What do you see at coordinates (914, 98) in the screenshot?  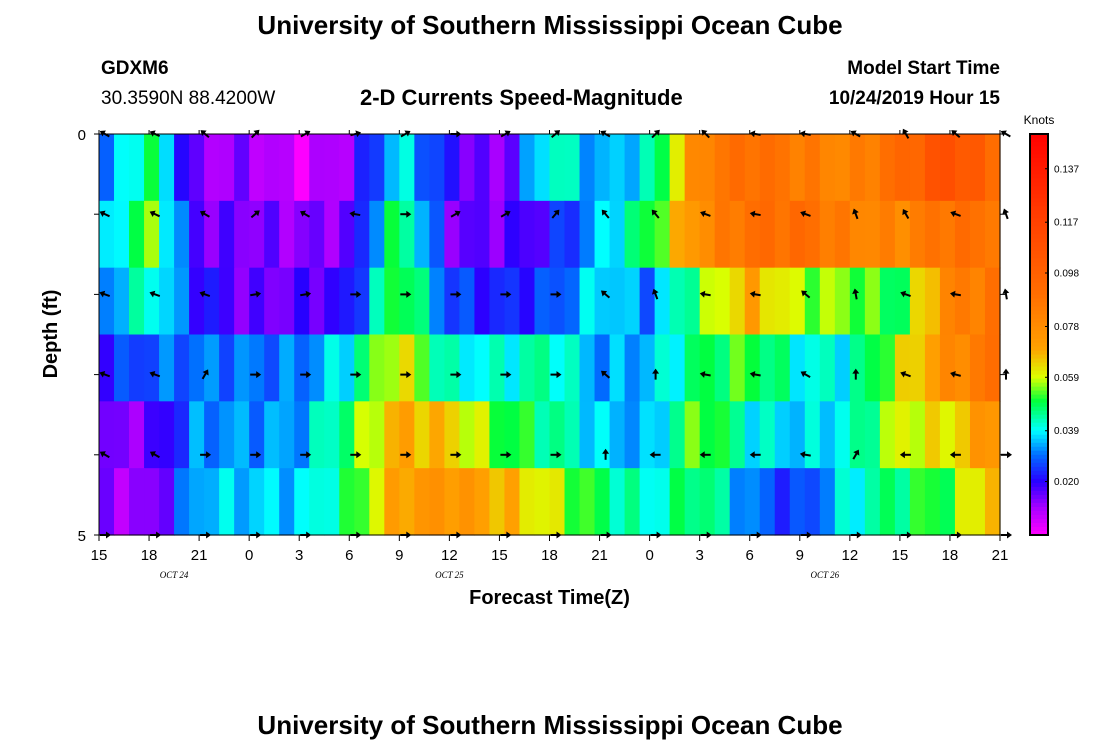 I see `model-start-value: 10/24/2019 Hour 15` at bounding box center [914, 98].